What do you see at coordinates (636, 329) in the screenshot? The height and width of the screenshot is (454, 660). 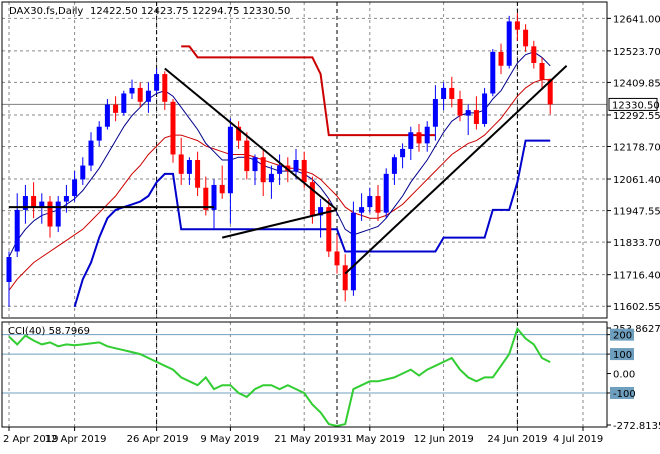 I see `cci-y-tick-label: 253.8627` at bounding box center [636, 329].